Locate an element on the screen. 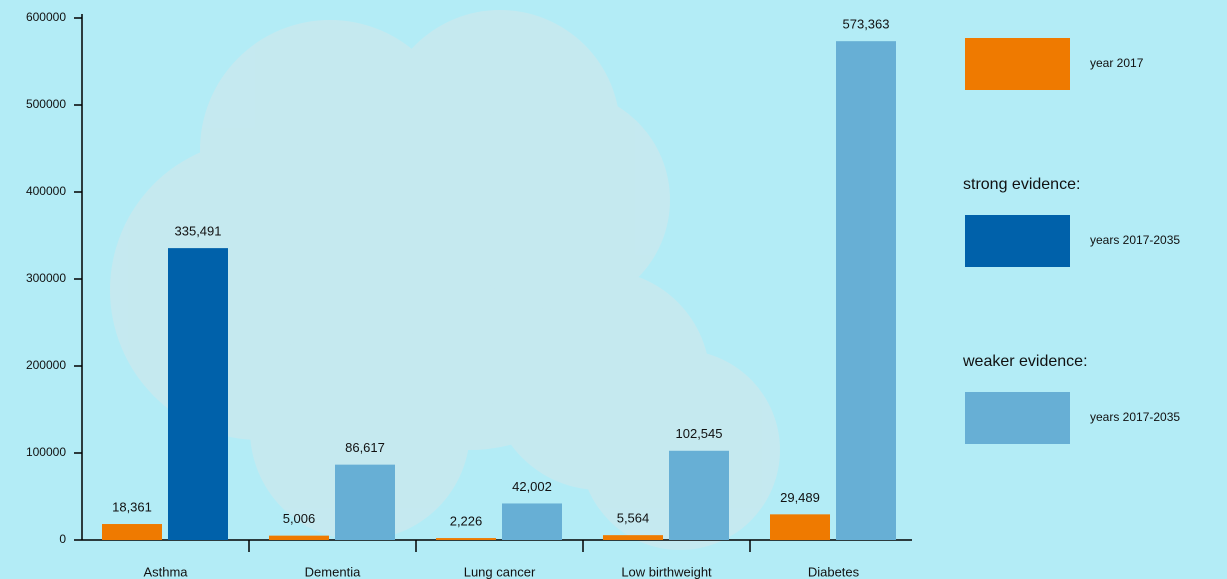 The image size is (1227, 579). value-label: 29,489 is located at coordinates (800, 497).